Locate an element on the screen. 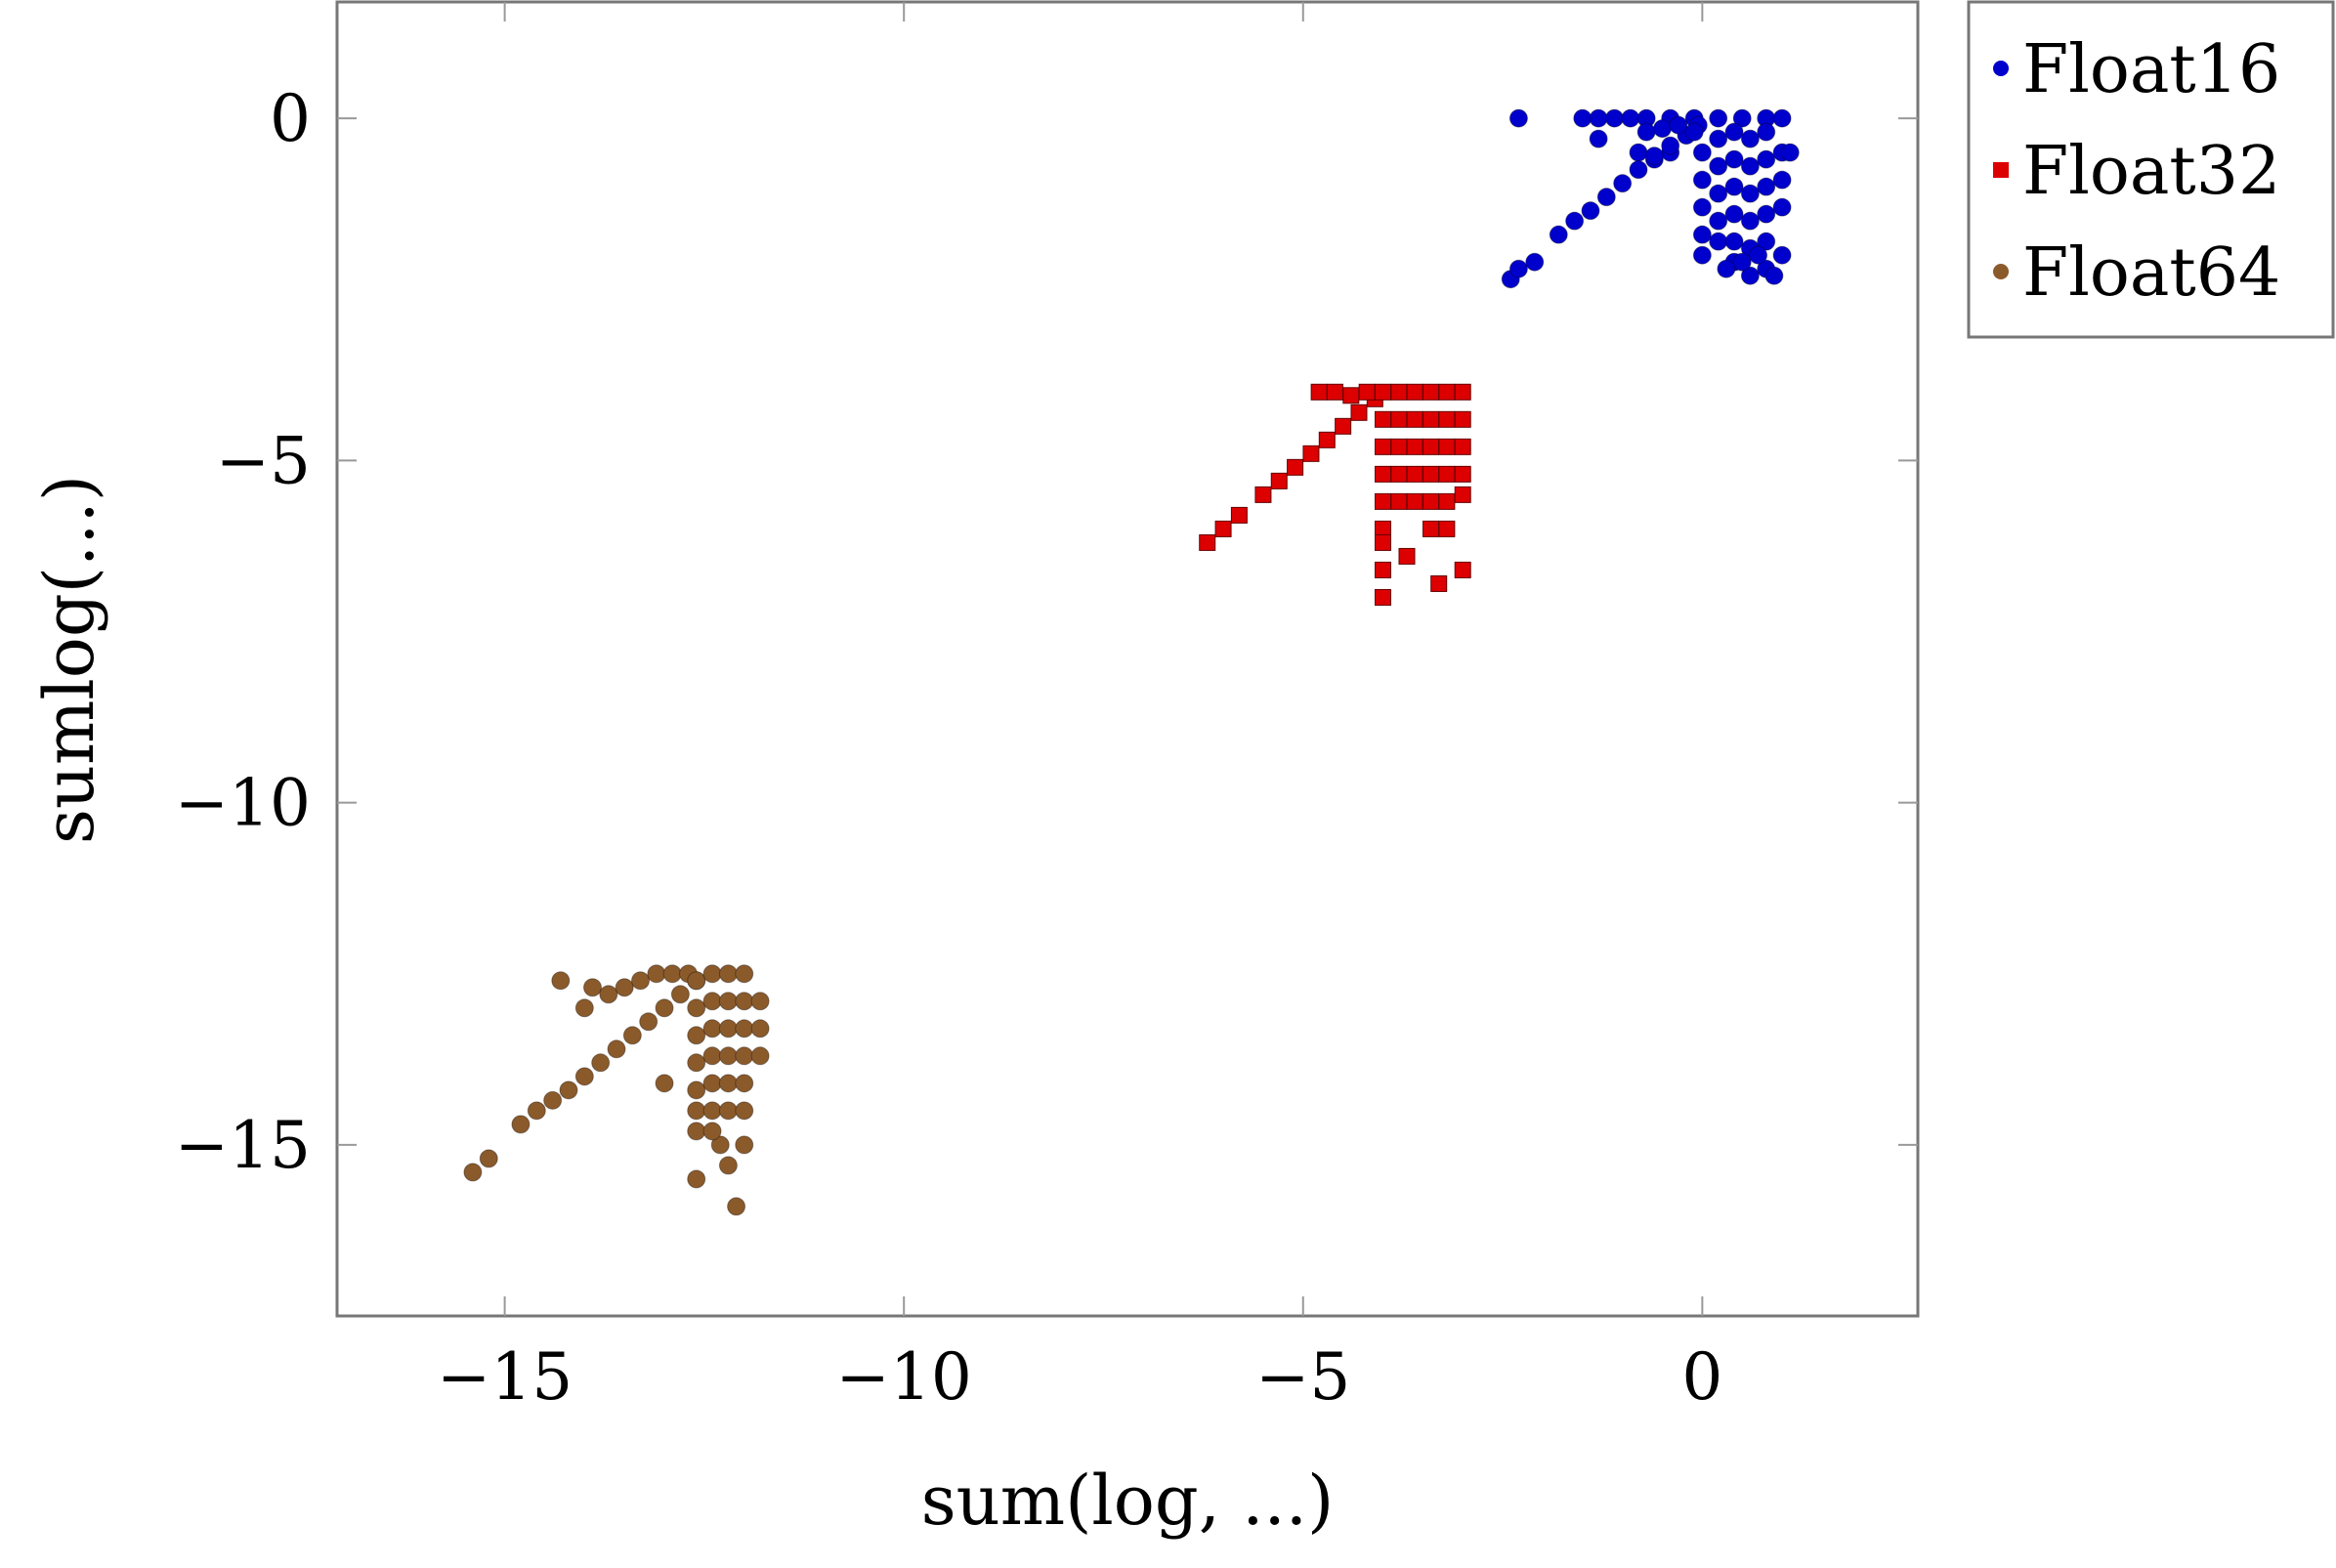 Image resolution: width=2336 pixels, height=1568 pixels. x-tick-label: −15 is located at coordinates (505, 1377).